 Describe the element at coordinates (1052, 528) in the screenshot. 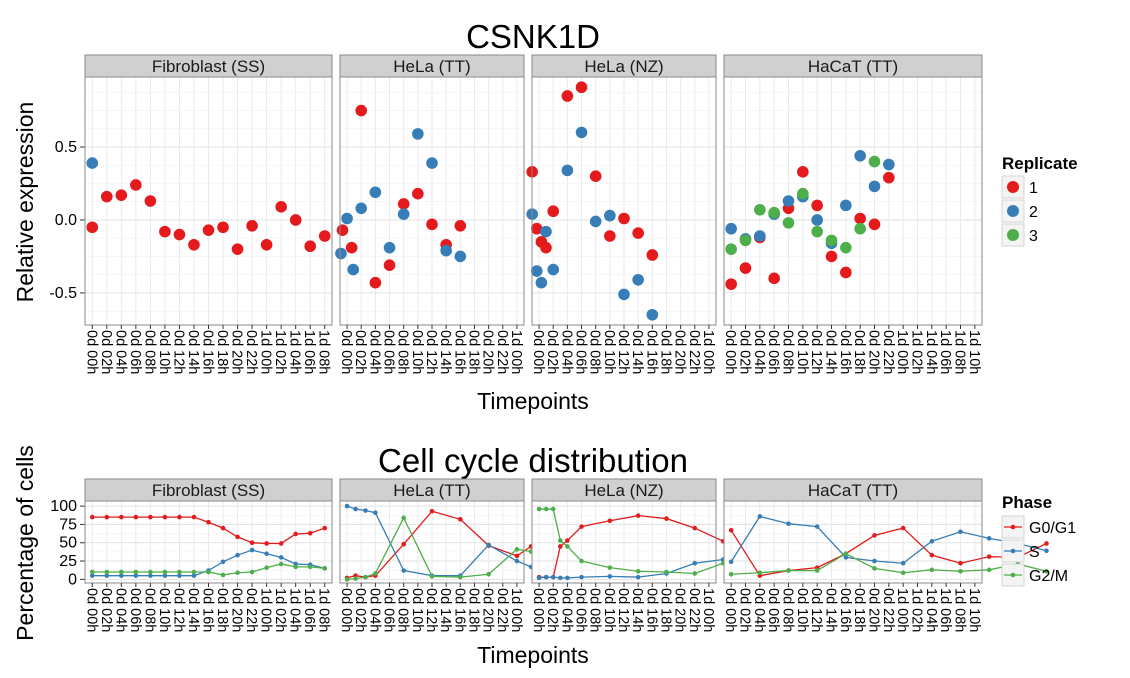

I see `cc-legend-label: G0/G1` at that location.